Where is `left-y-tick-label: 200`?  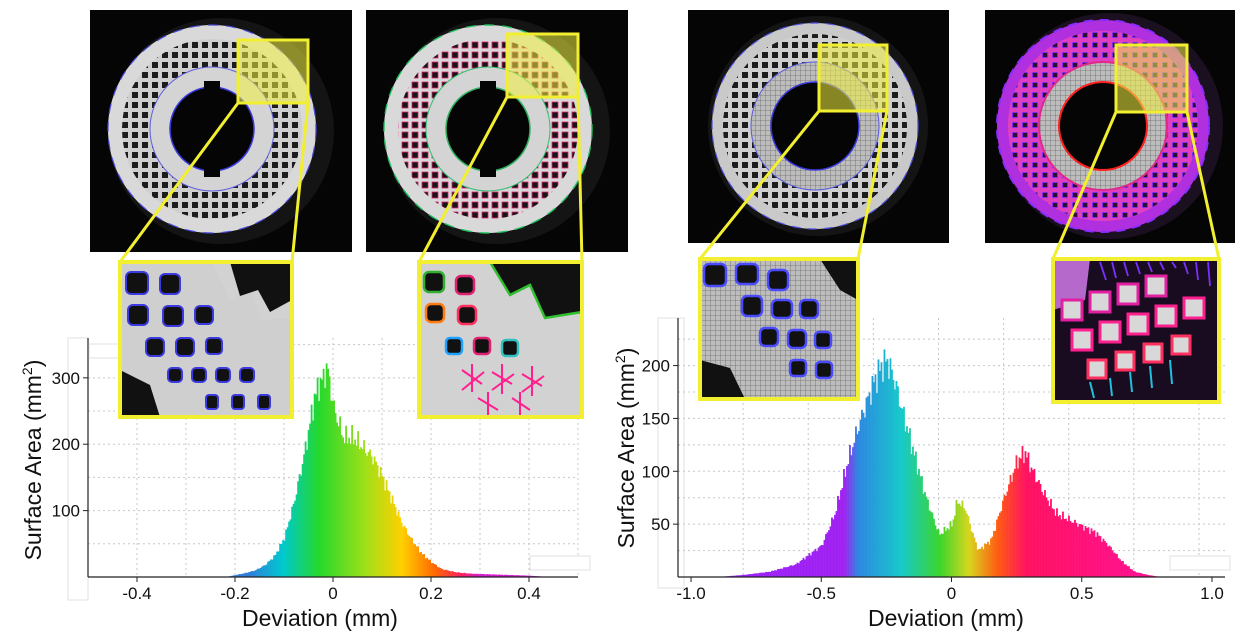 left-y-tick-label: 200 is located at coordinates (66, 444).